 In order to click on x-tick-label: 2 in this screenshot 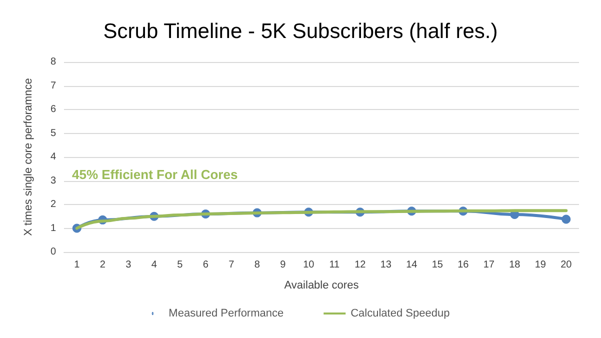, I will do `click(103, 265)`.